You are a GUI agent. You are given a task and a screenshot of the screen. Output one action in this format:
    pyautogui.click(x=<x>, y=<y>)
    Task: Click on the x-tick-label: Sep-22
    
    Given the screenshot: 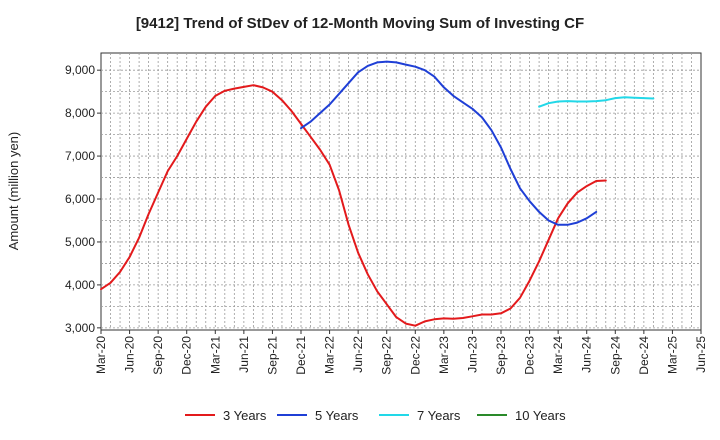 What is the action you would take?
    pyautogui.click(x=387, y=355)
    